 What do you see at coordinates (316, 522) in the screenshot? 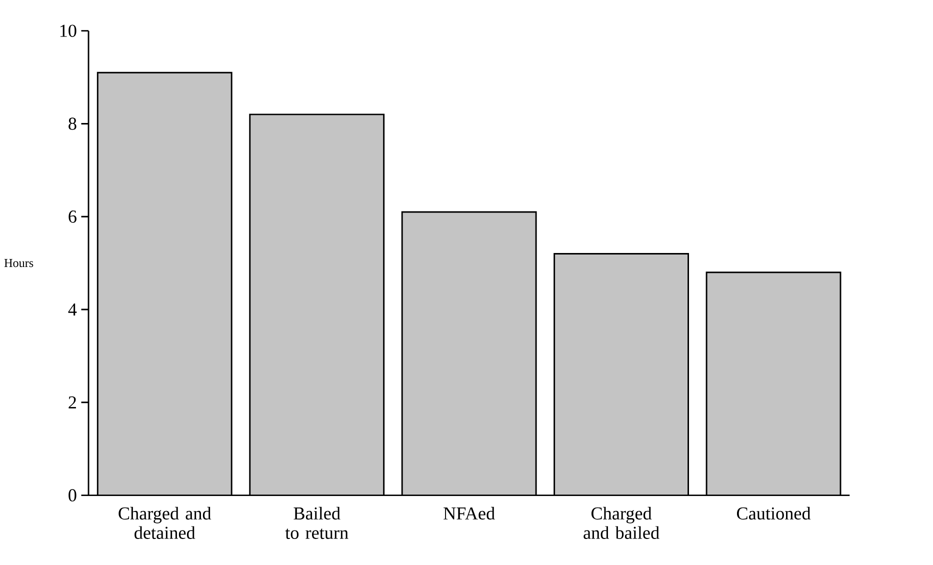
I see `x-tick-label: Bailed to return` at bounding box center [316, 522].